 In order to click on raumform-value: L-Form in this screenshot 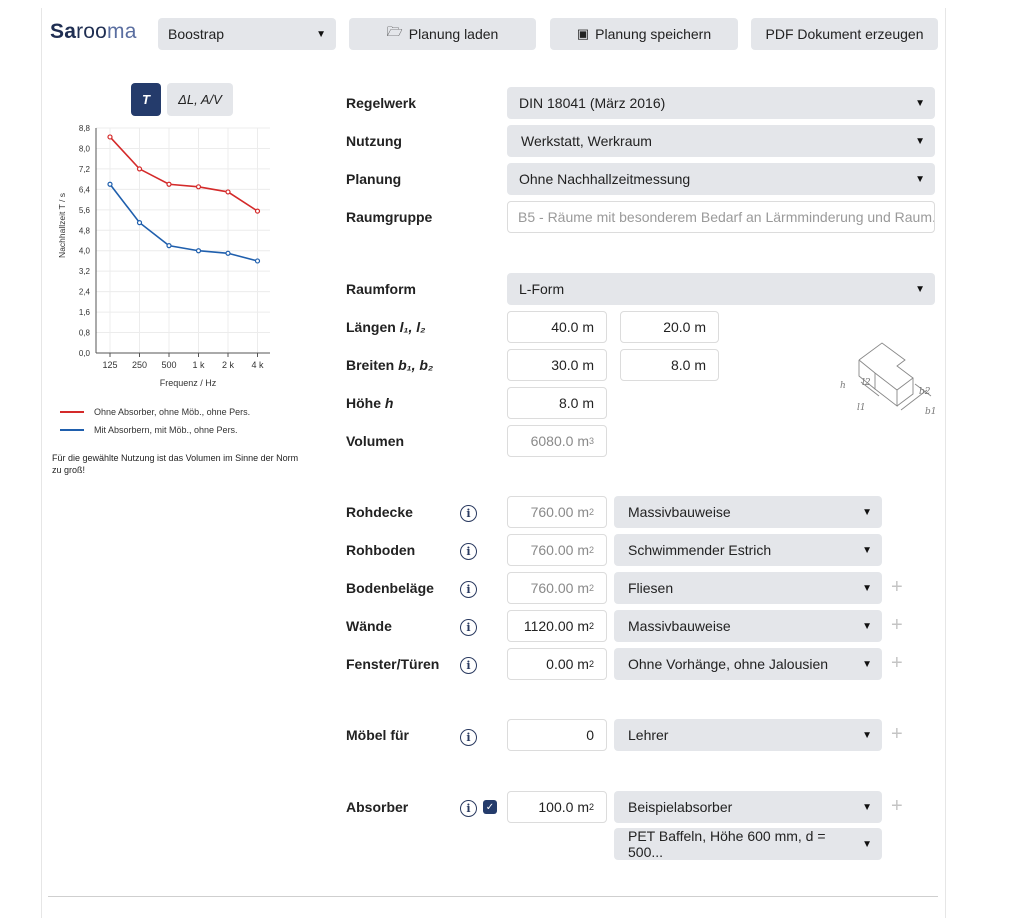, I will do `click(542, 289)`.